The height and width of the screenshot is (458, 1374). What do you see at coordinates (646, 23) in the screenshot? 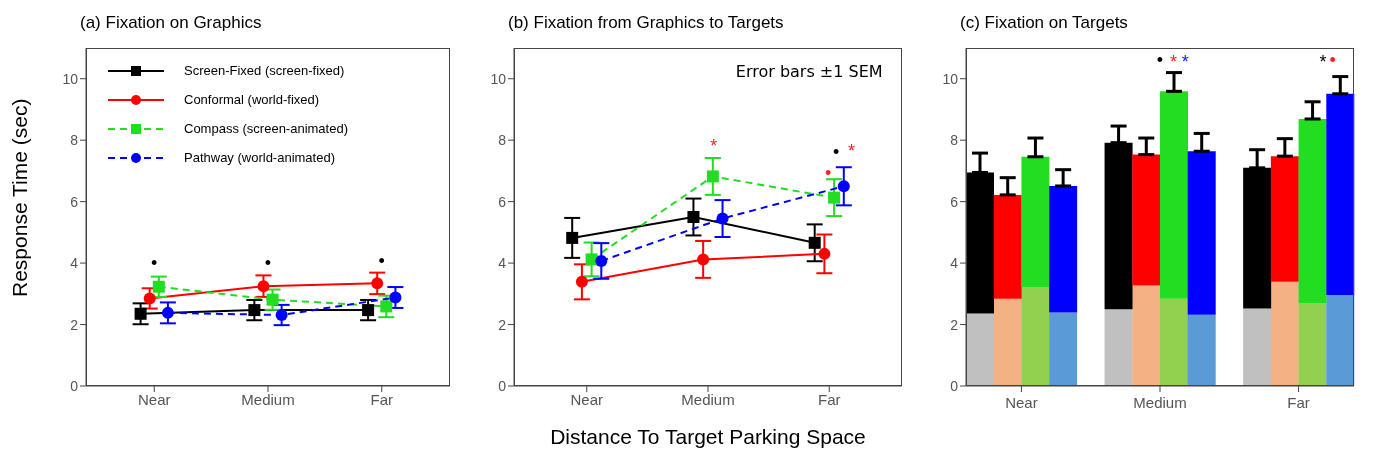
I see `chart-title: (b) Fixation from Graphics to Targets` at bounding box center [646, 23].